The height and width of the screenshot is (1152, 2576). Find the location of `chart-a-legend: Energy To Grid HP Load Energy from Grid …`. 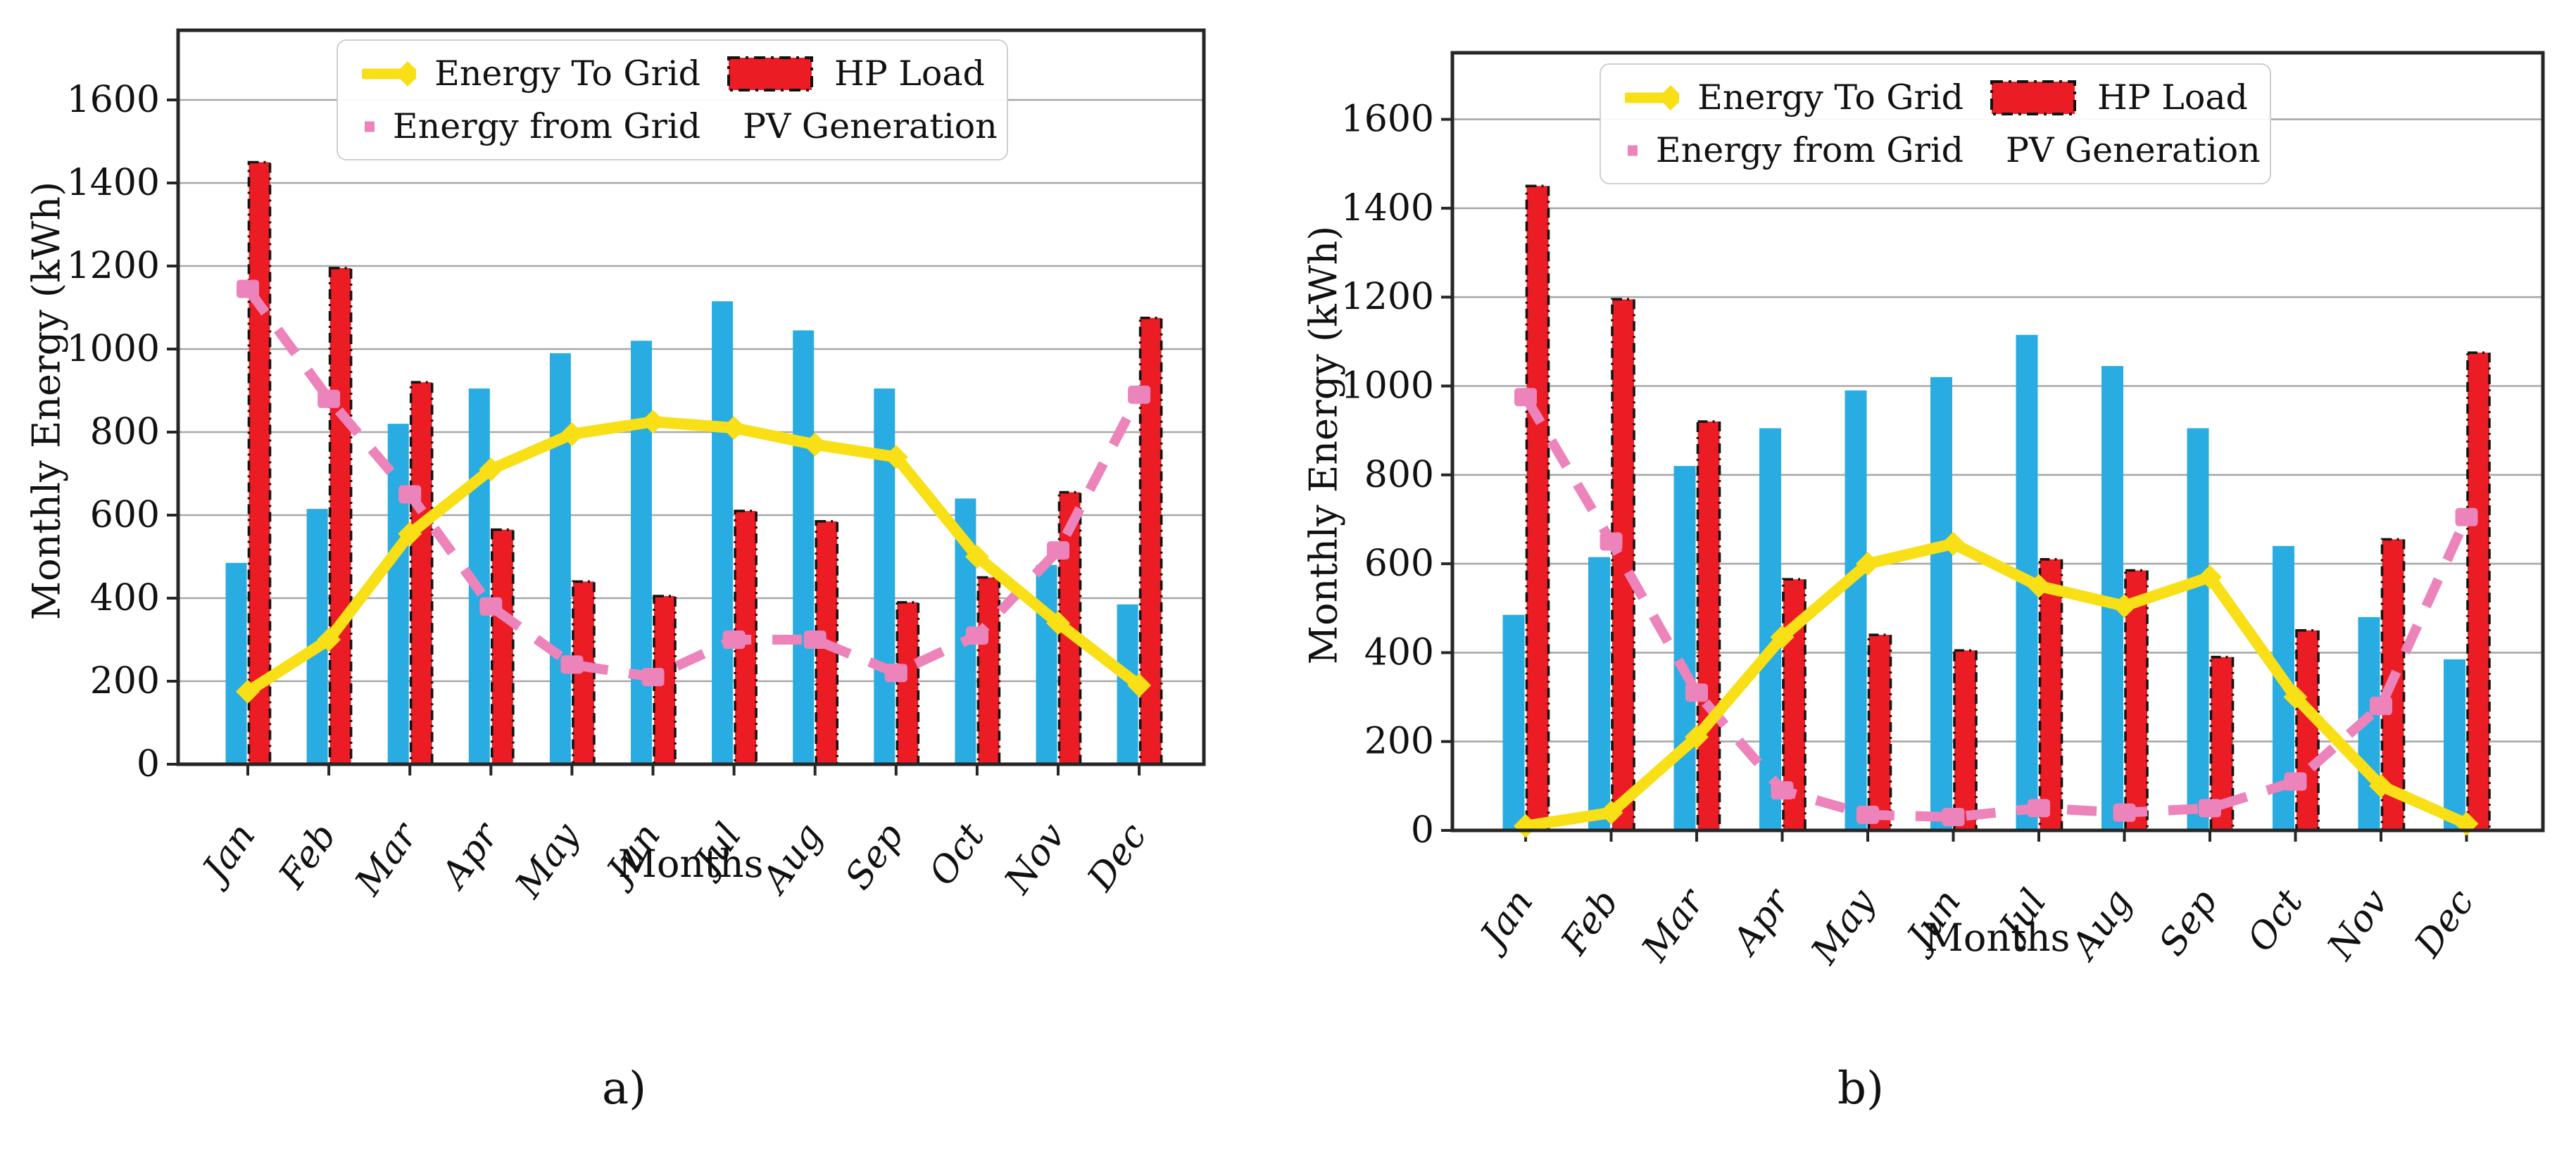

chart-a-legend: Energy To Grid HP Load Energy from Grid … is located at coordinates (673, 99).